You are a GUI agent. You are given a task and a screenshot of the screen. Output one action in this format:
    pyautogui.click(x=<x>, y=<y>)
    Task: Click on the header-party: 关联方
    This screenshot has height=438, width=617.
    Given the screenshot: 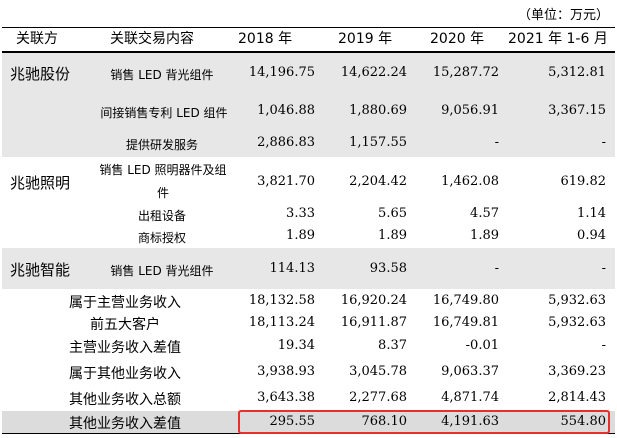 What is the action you would take?
    pyautogui.click(x=37, y=39)
    